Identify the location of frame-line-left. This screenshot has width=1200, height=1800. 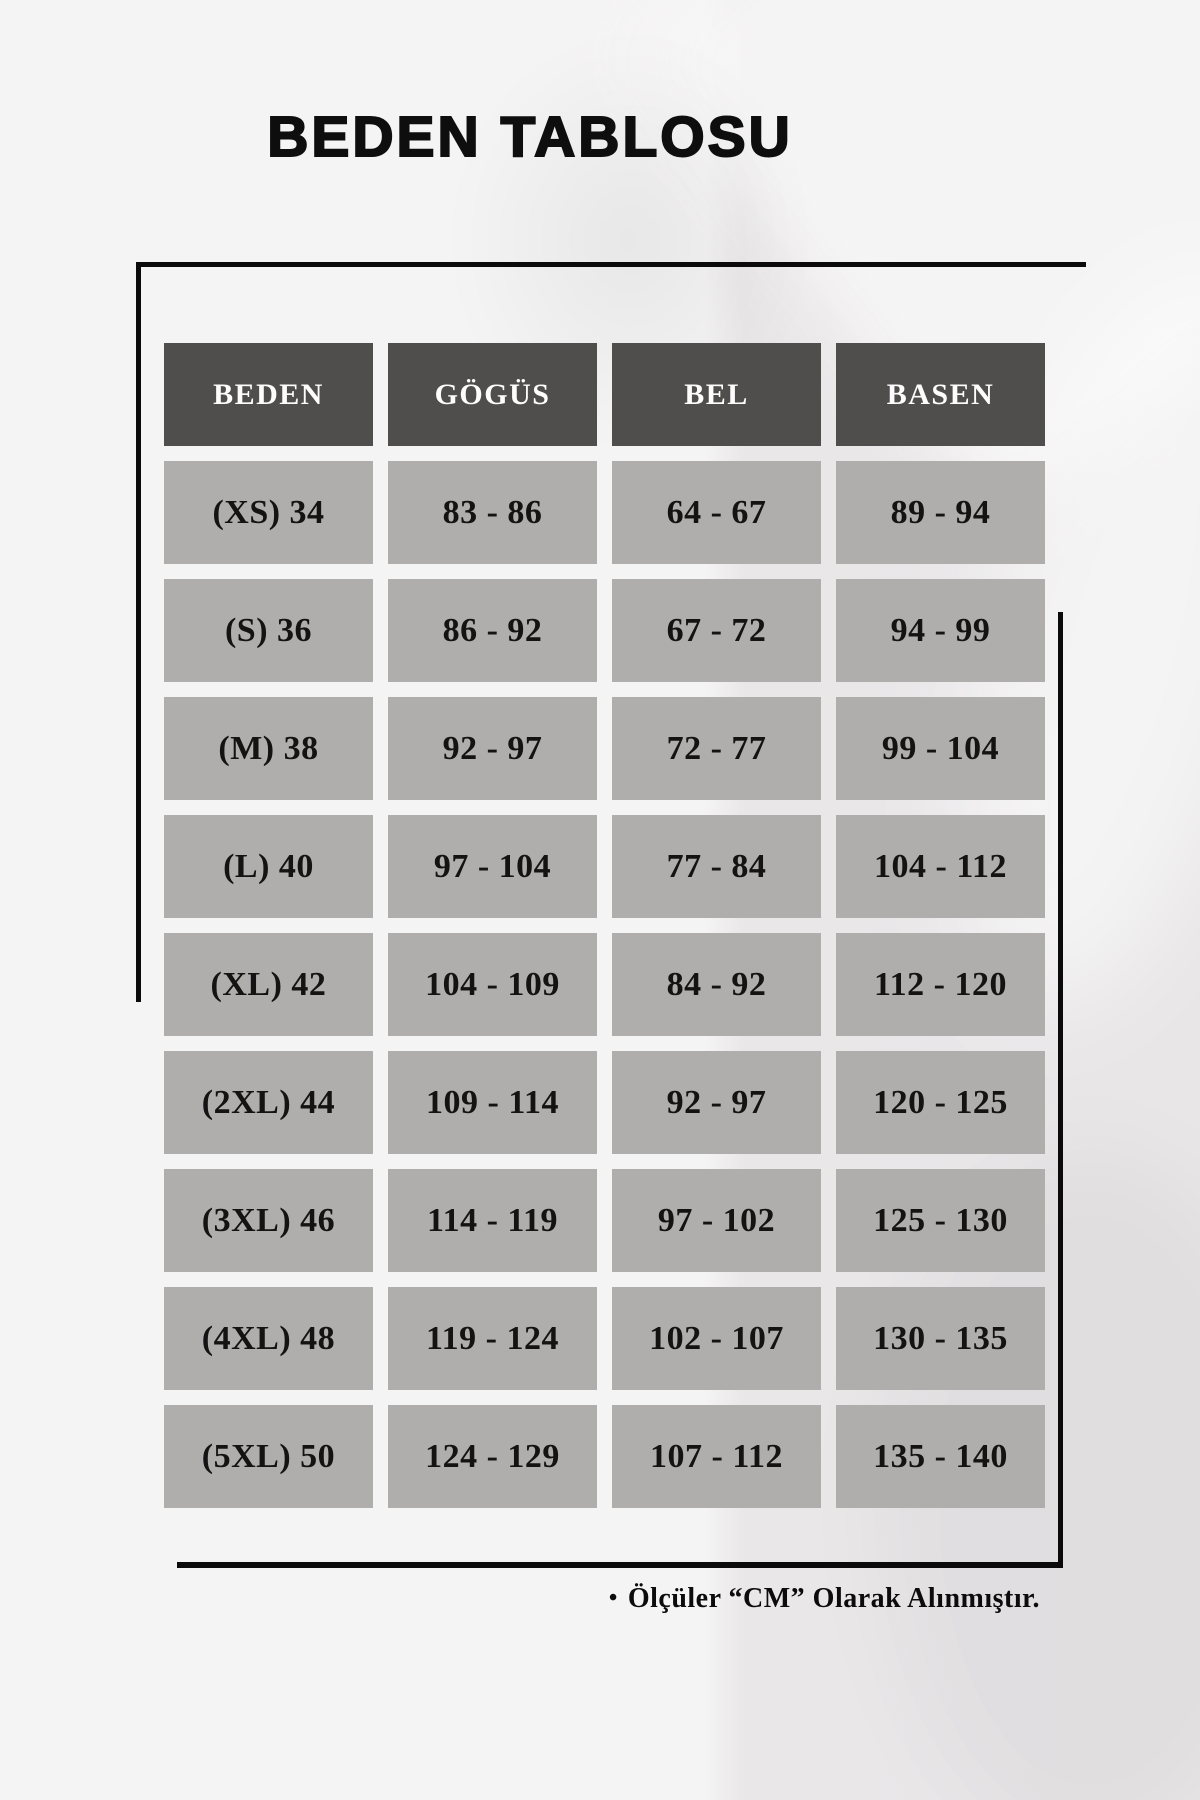
(138, 632).